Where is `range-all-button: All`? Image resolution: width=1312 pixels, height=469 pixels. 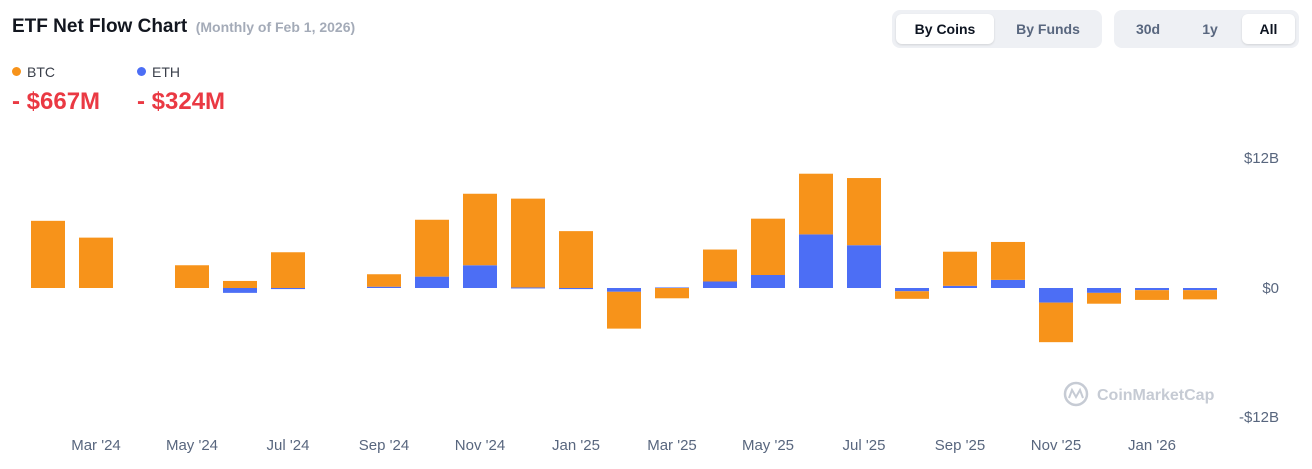
range-all-button: All is located at coordinates (1268, 29).